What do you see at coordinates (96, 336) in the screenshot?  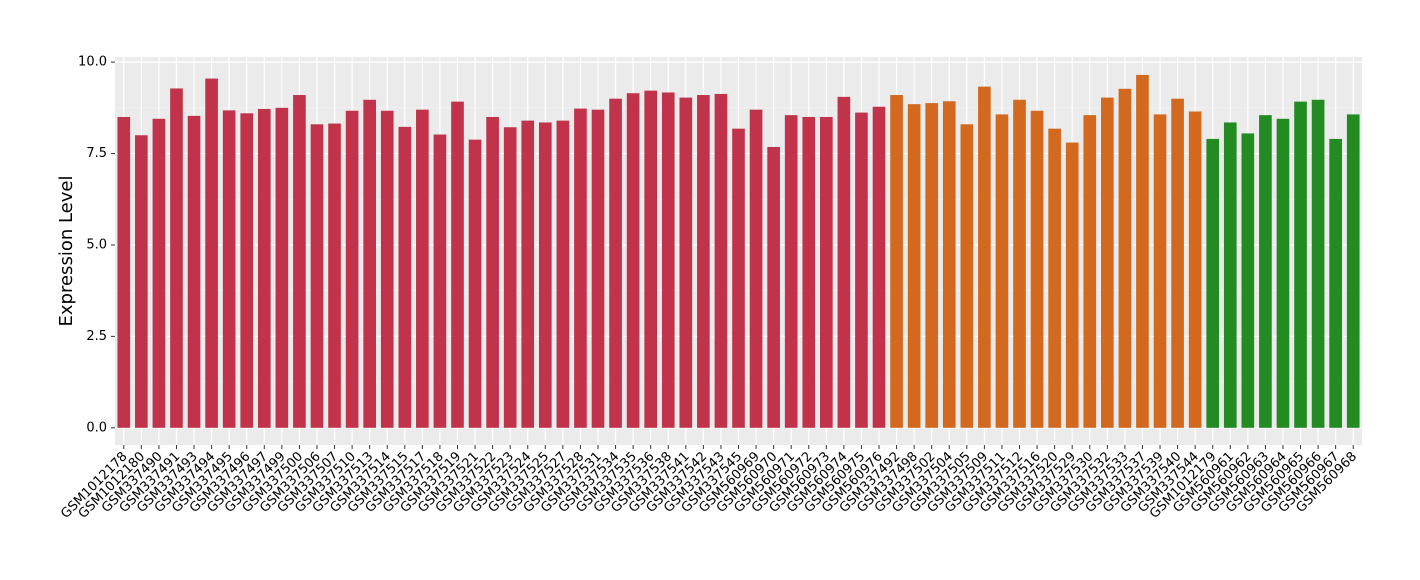 I see `y-tick-label: 2.5` at bounding box center [96, 336].